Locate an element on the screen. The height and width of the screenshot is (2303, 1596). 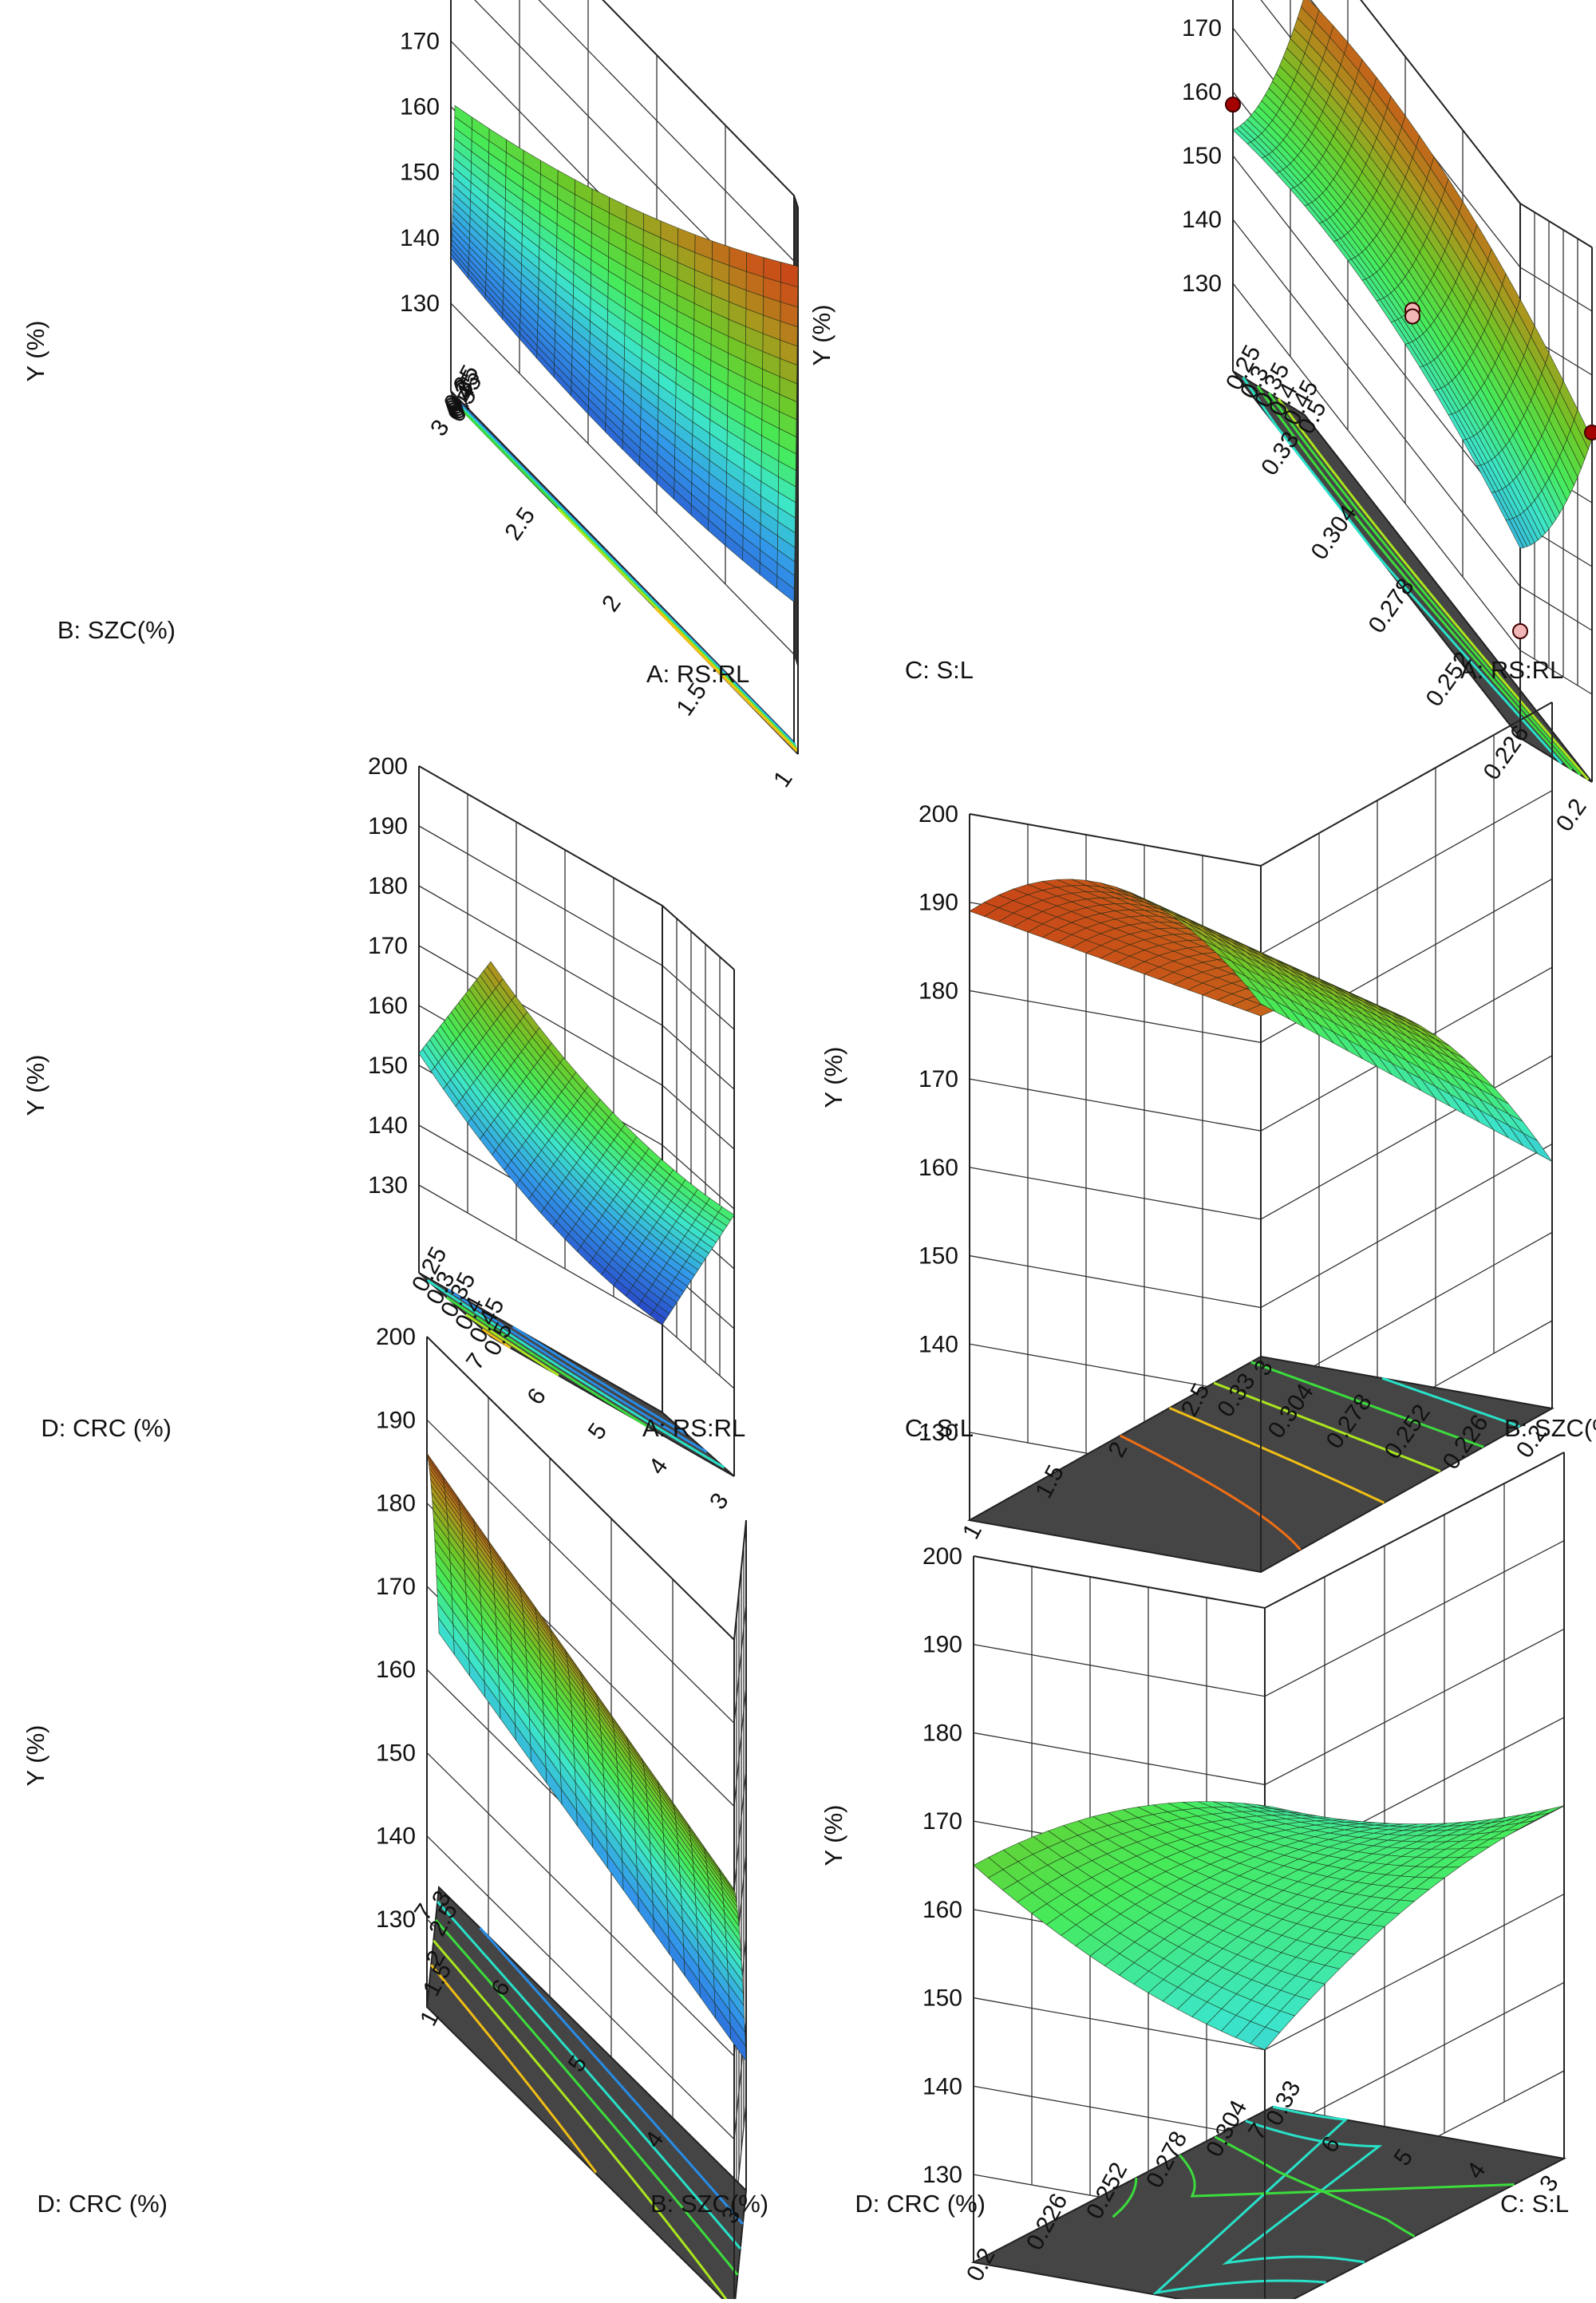
y-tick-label: 1 is located at coordinates (783, 779).